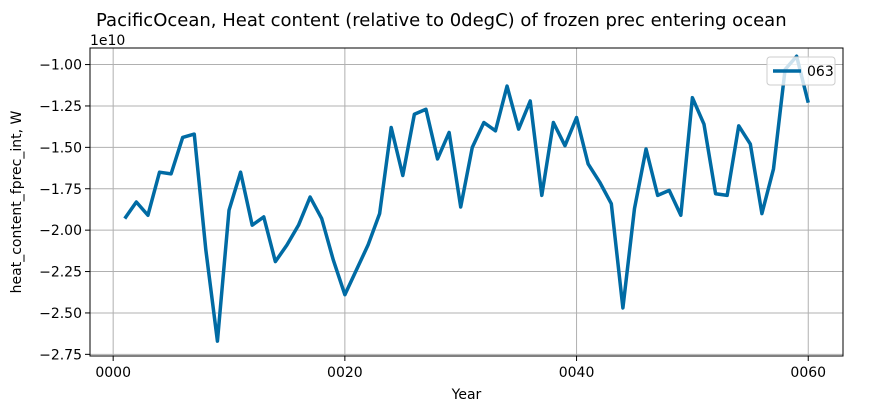  Describe the element at coordinates (60, 148) in the screenshot. I see `y-tick-label: −1.50` at that location.